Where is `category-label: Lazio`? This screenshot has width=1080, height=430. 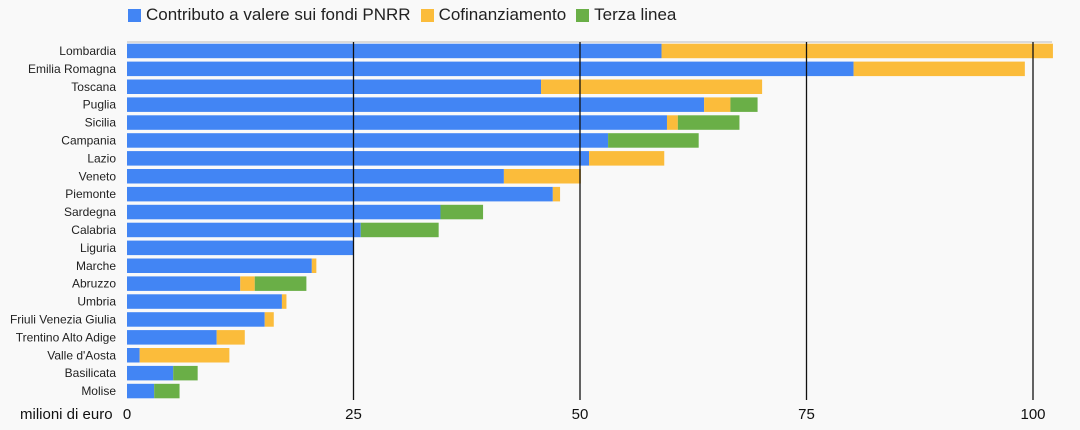 category-label: Lazio is located at coordinates (101, 158).